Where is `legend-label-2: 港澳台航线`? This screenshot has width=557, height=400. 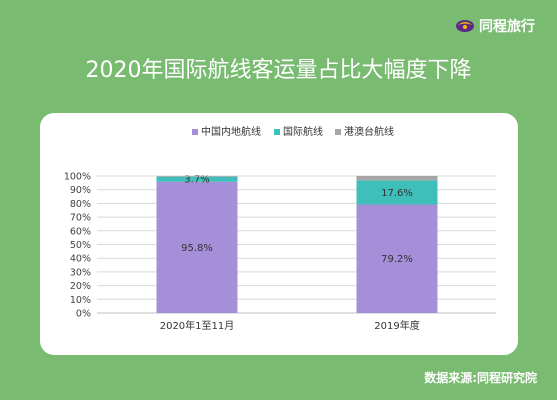 legend-label-2: 港澳台航线 is located at coordinates (369, 131).